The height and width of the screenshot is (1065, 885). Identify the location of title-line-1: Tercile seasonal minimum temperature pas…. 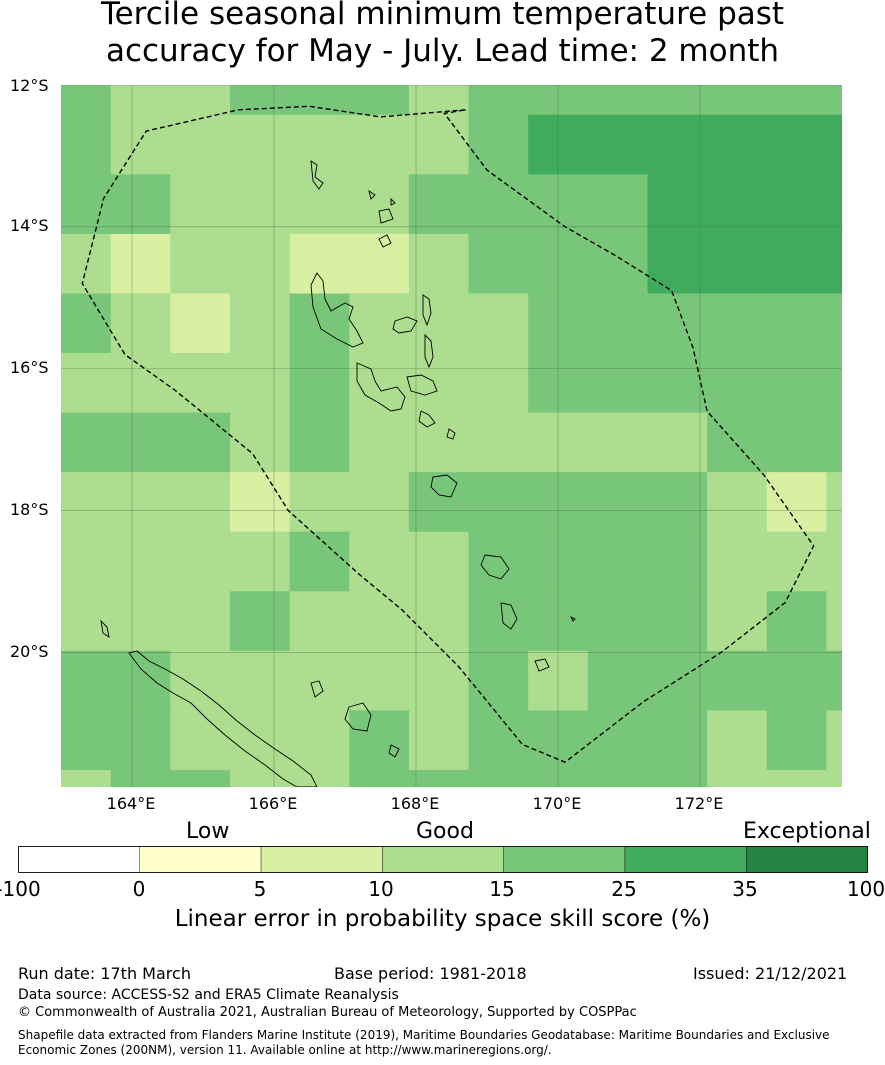
(442, 16).